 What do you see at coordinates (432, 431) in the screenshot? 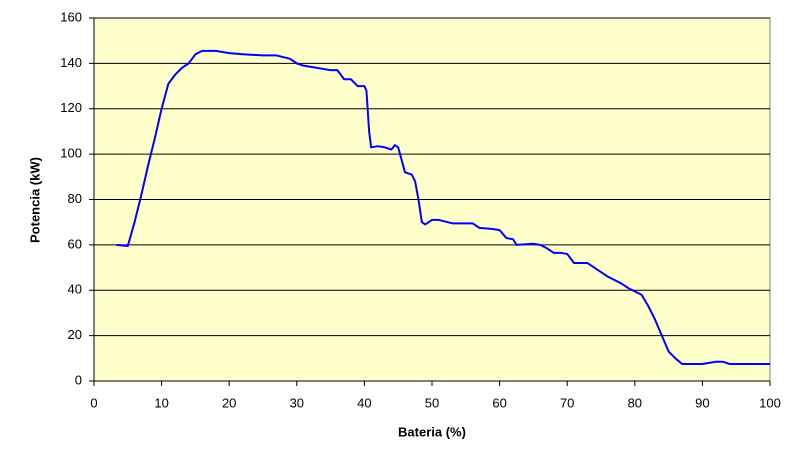
I see `x-axis-title: Bateria (%)` at bounding box center [432, 431].